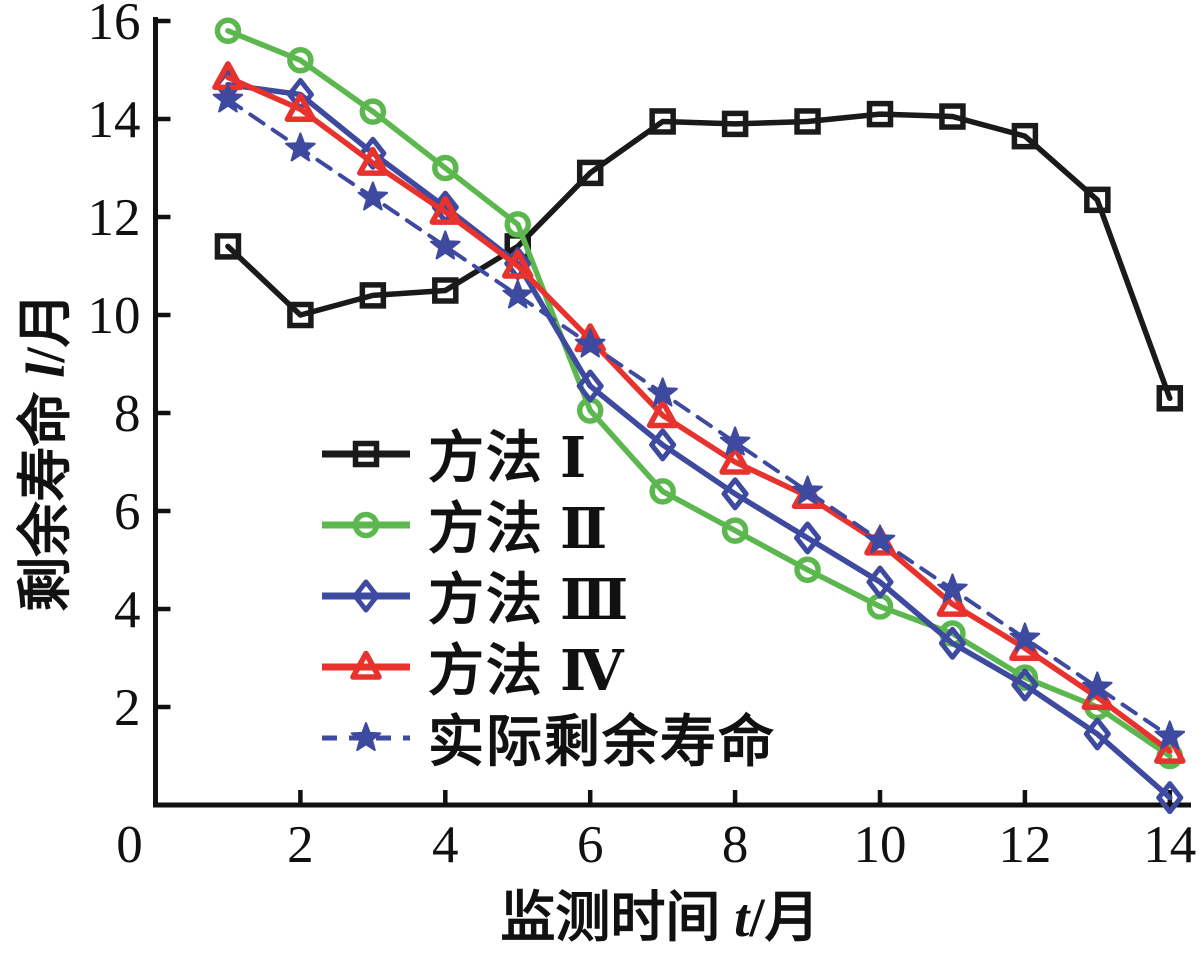 The height and width of the screenshot is (953, 1202). Describe the element at coordinates (735, 845) in the screenshot. I see `x-tick-label: 8` at that location.